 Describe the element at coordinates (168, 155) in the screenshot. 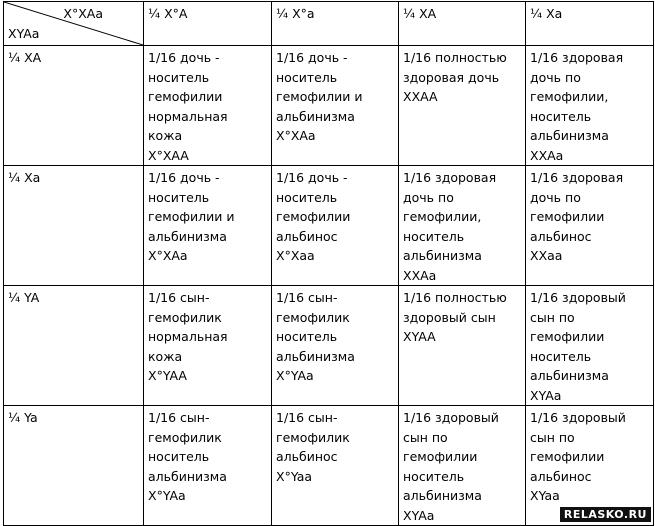

I see `cell-text-line: X°XAA` at that location.